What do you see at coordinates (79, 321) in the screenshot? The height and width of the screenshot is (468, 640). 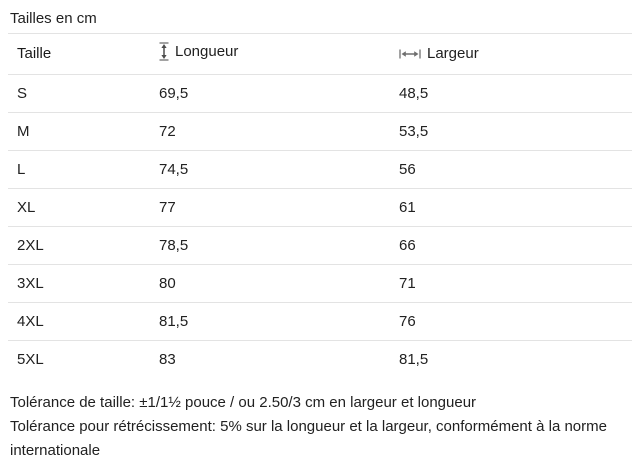 I see `cell-size: 4XL` at bounding box center [79, 321].